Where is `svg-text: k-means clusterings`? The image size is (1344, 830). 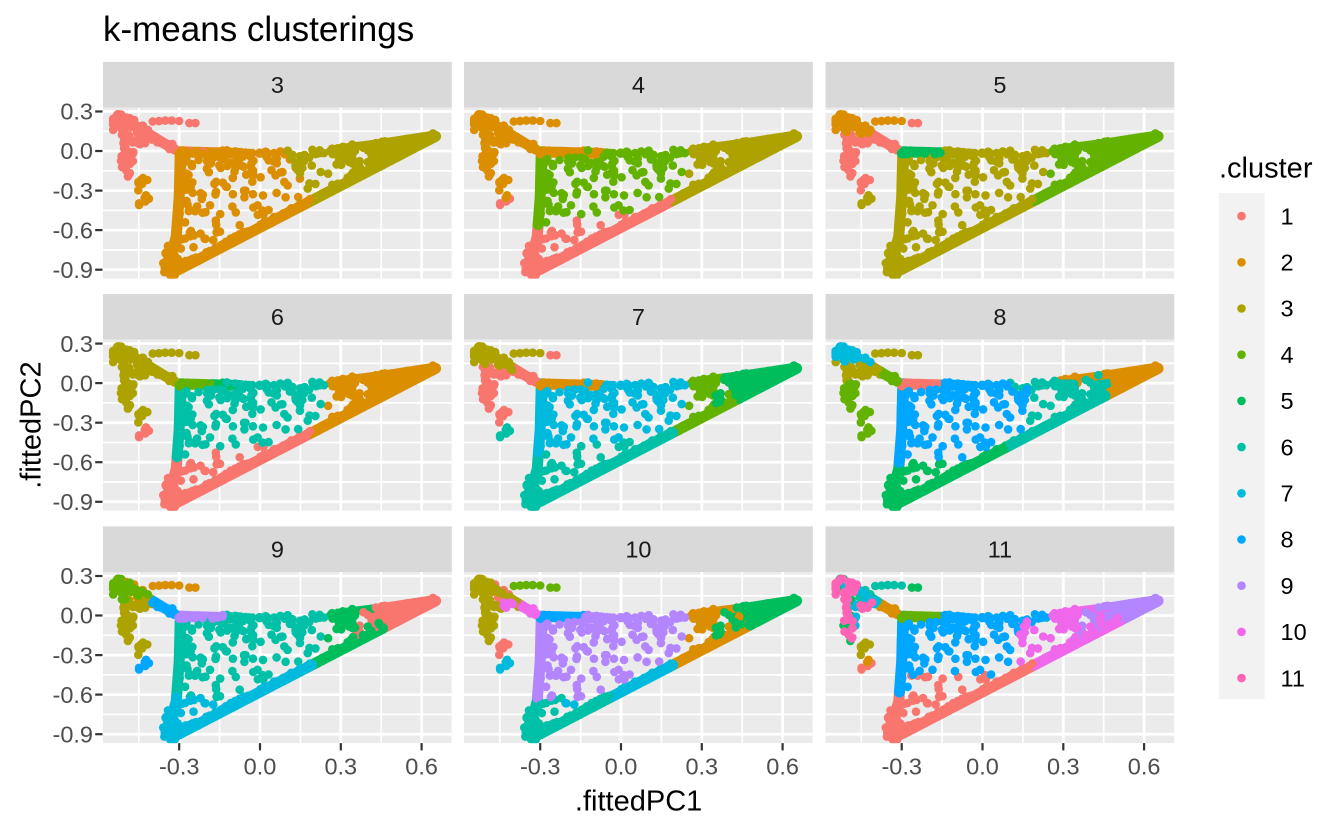
svg-text: k-means clusterings is located at coordinates (258, 29).